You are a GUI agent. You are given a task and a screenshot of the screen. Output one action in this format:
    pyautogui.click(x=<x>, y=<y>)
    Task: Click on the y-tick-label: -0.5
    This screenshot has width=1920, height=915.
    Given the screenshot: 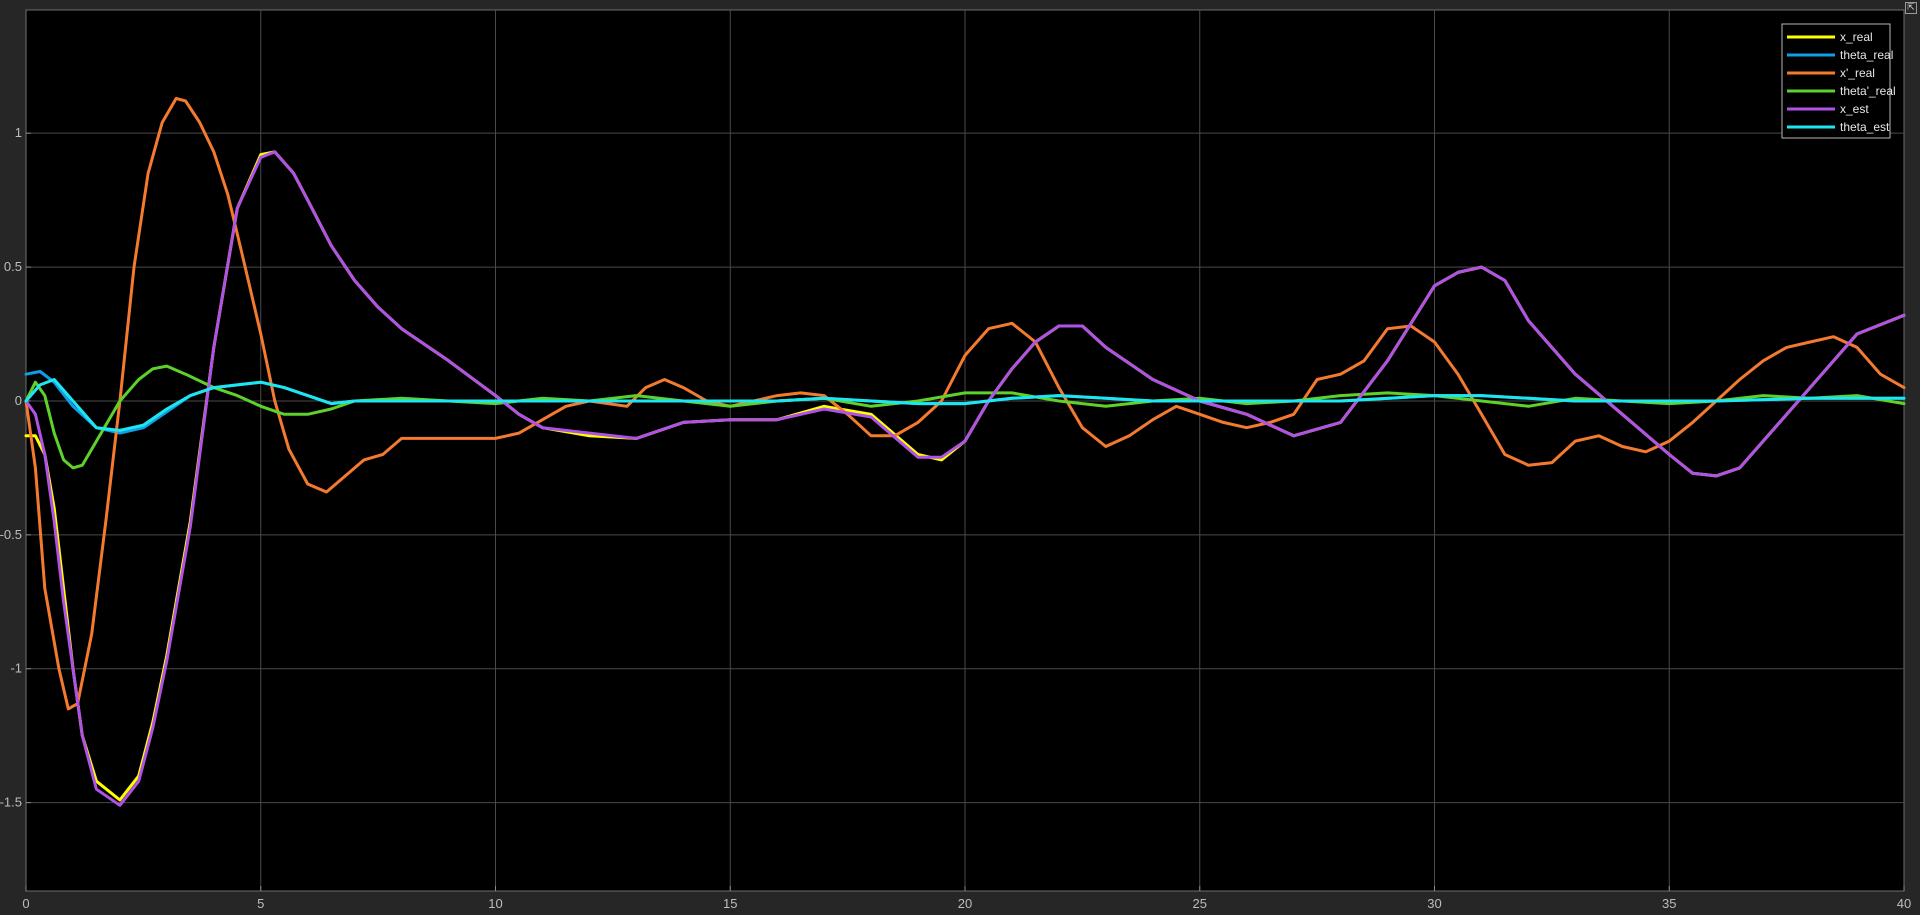 What is the action you would take?
    pyautogui.click(x=11, y=534)
    